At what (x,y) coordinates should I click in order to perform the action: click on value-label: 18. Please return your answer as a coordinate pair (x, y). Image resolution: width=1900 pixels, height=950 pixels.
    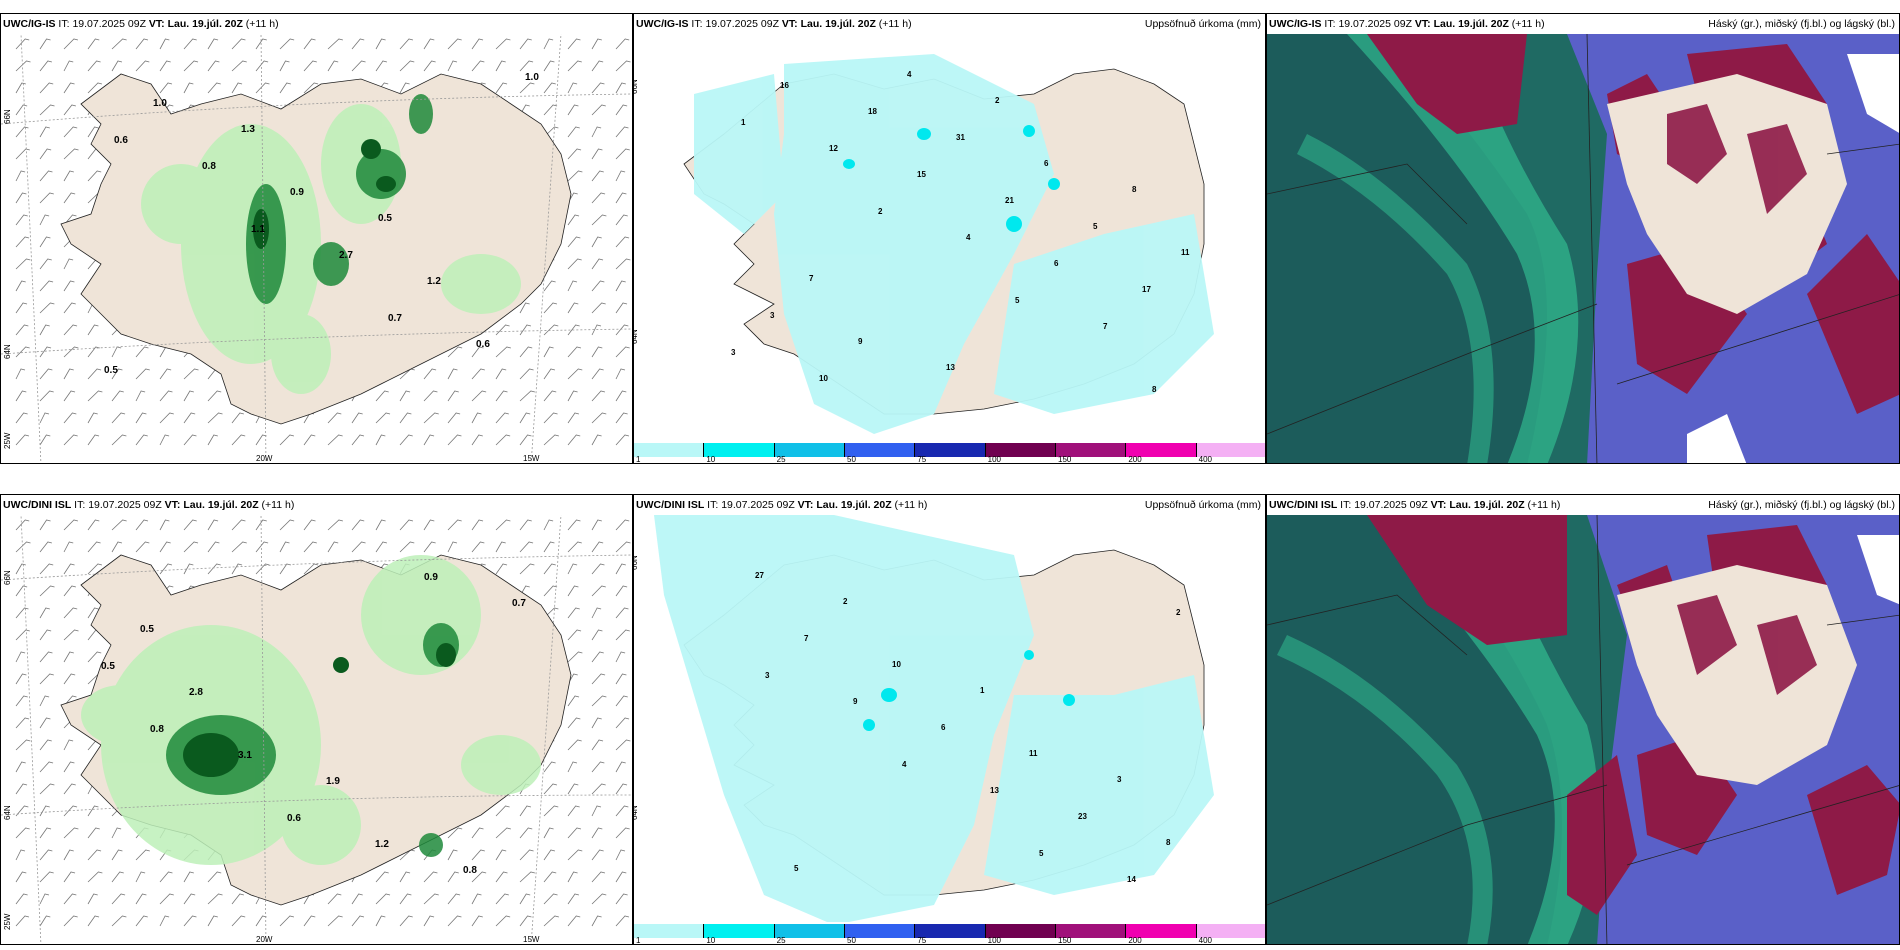
    Looking at the image, I should click on (872, 111).